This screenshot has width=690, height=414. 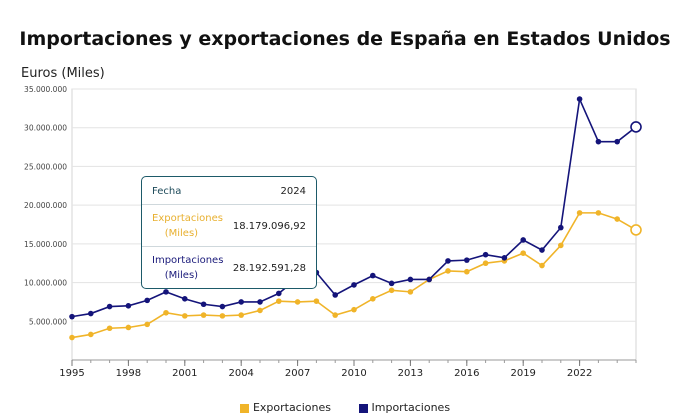 I want to click on legend-label-exportaciones: Exportaciones, so click(x=291, y=407).